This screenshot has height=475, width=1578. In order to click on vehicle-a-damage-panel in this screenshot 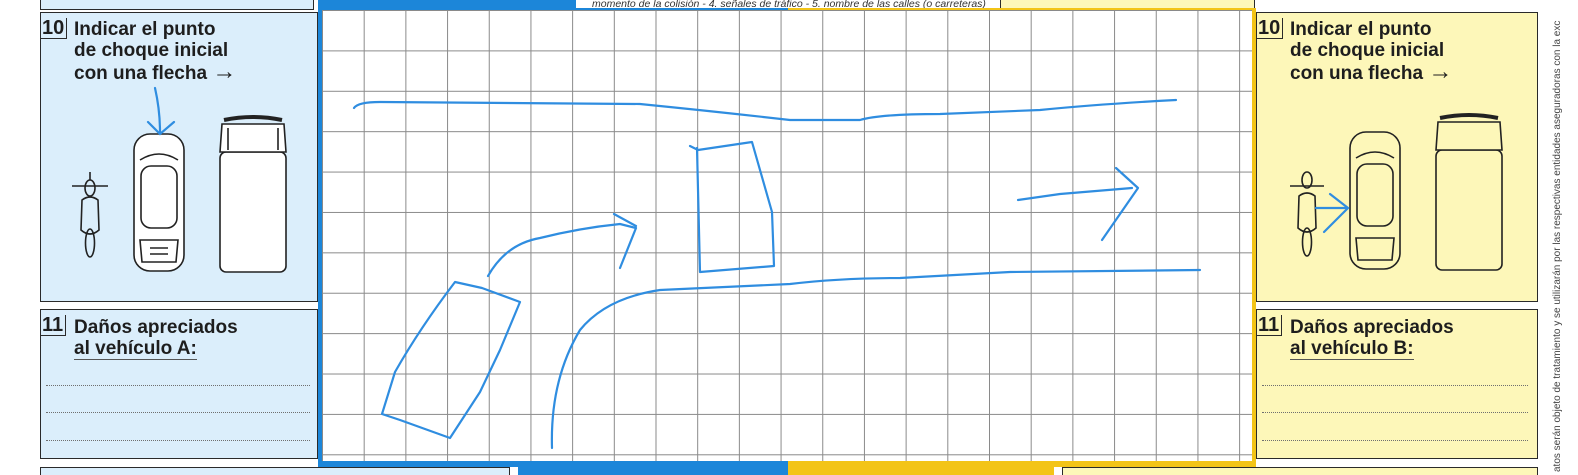, I will do `click(179, 384)`.